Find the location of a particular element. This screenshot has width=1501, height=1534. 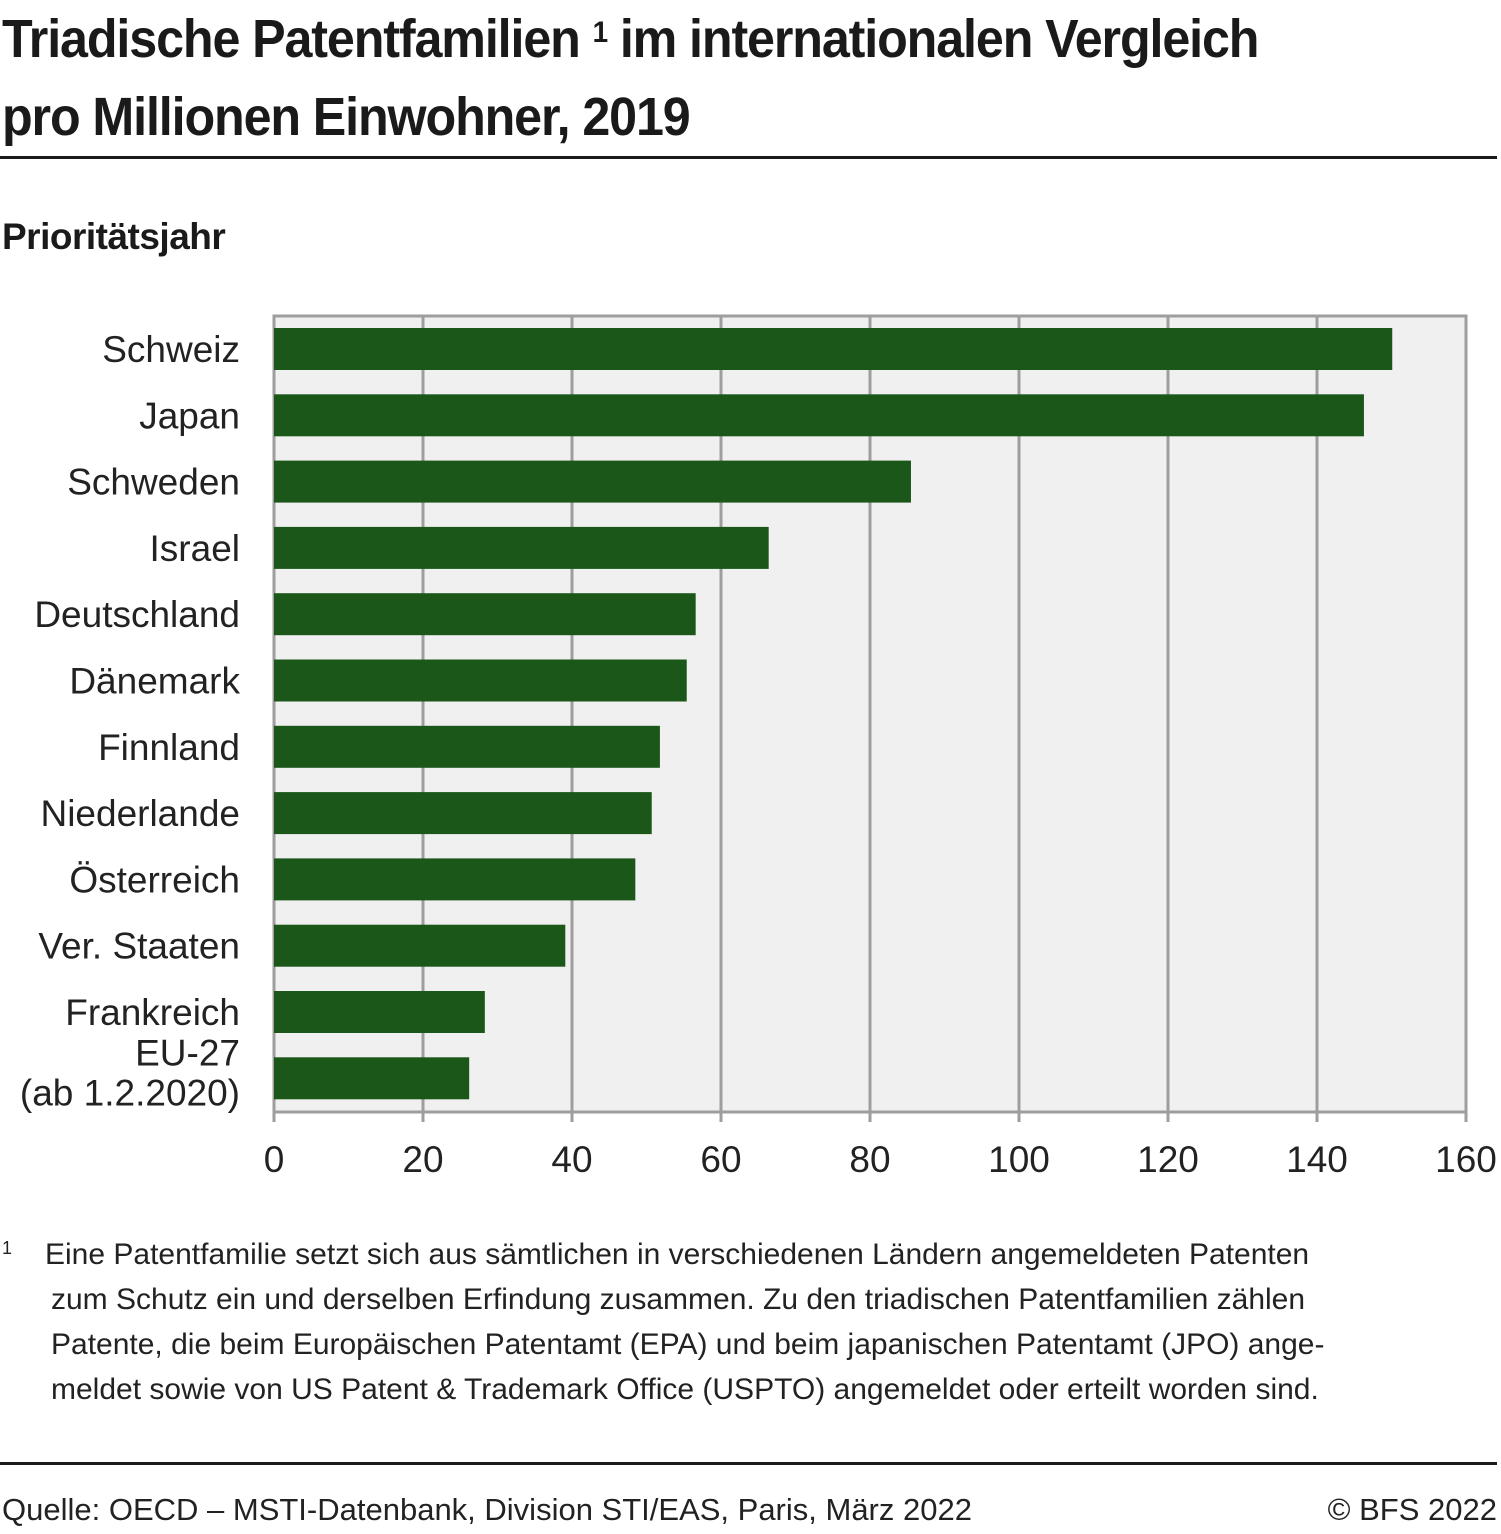

category-label: Dänemark is located at coordinates (154, 681).